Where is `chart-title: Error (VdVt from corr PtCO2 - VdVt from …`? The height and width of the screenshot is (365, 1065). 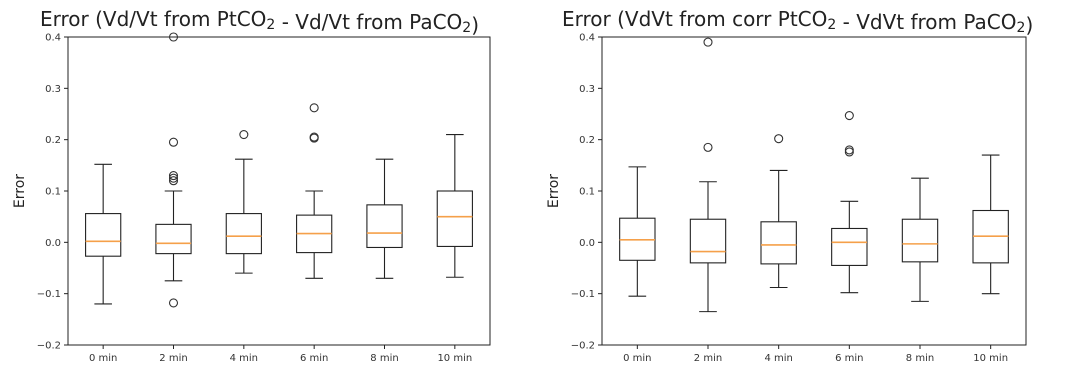 chart-title: Error (VdVt from corr PtCO2 - VdVt from … is located at coordinates (797, 22).